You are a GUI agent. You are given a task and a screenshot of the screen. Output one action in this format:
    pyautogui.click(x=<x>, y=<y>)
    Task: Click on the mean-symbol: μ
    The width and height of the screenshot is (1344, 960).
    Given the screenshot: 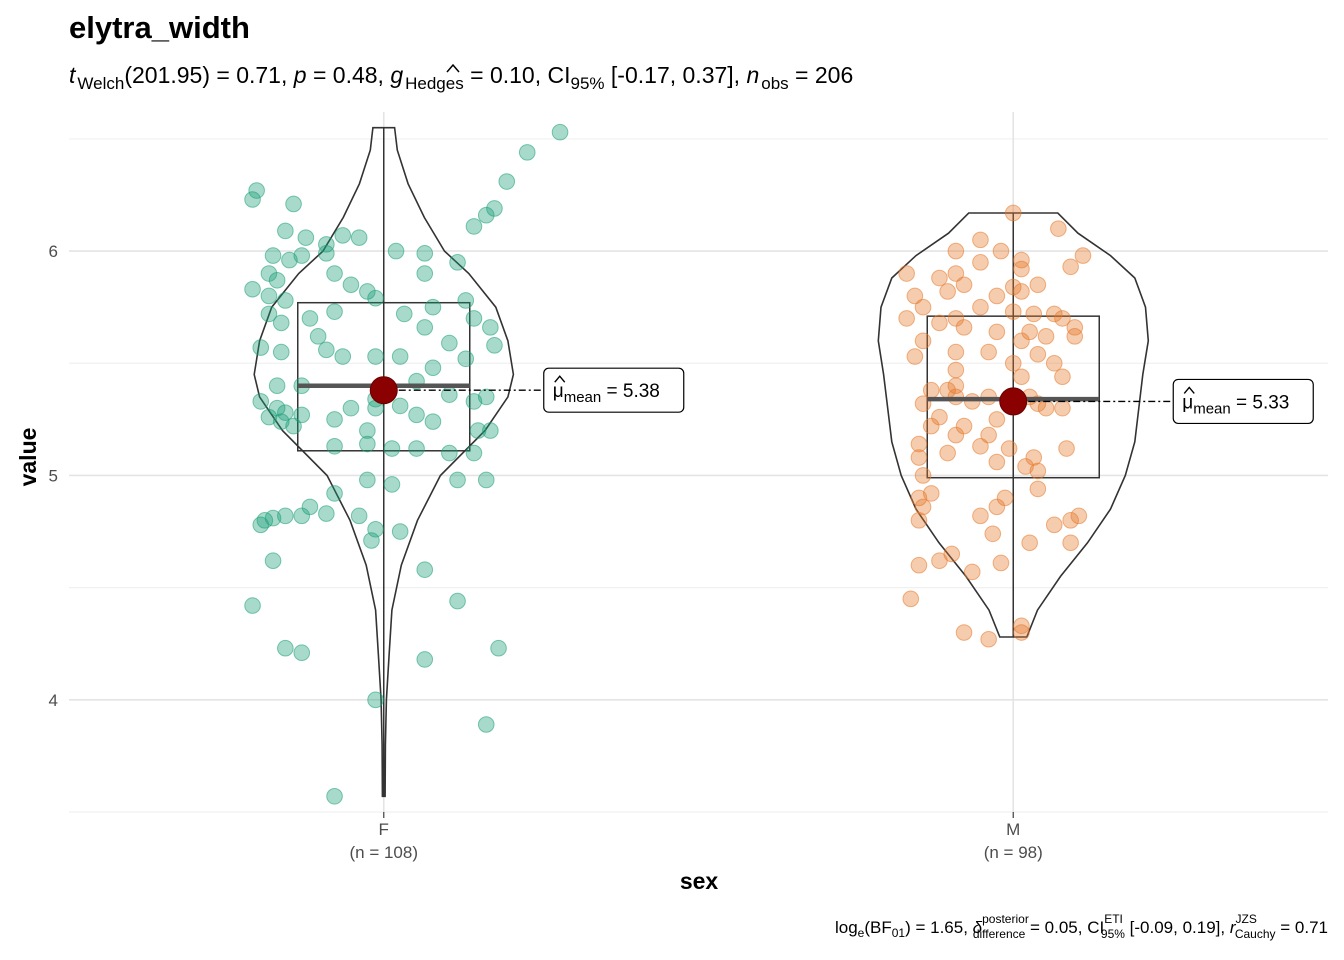 What is the action you would take?
    pyautogui.click(x=558, y=391)
    